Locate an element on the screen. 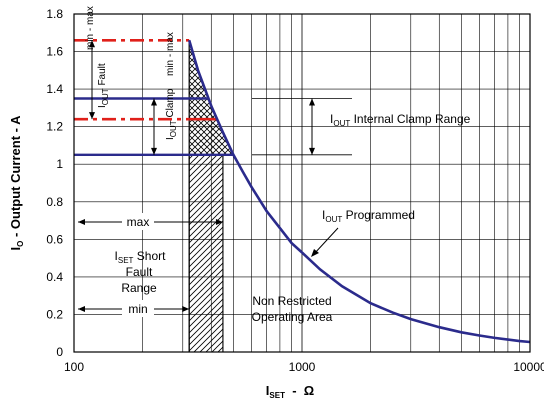  short-fault-line1-part-0: I is located at coordinates (116, 256).